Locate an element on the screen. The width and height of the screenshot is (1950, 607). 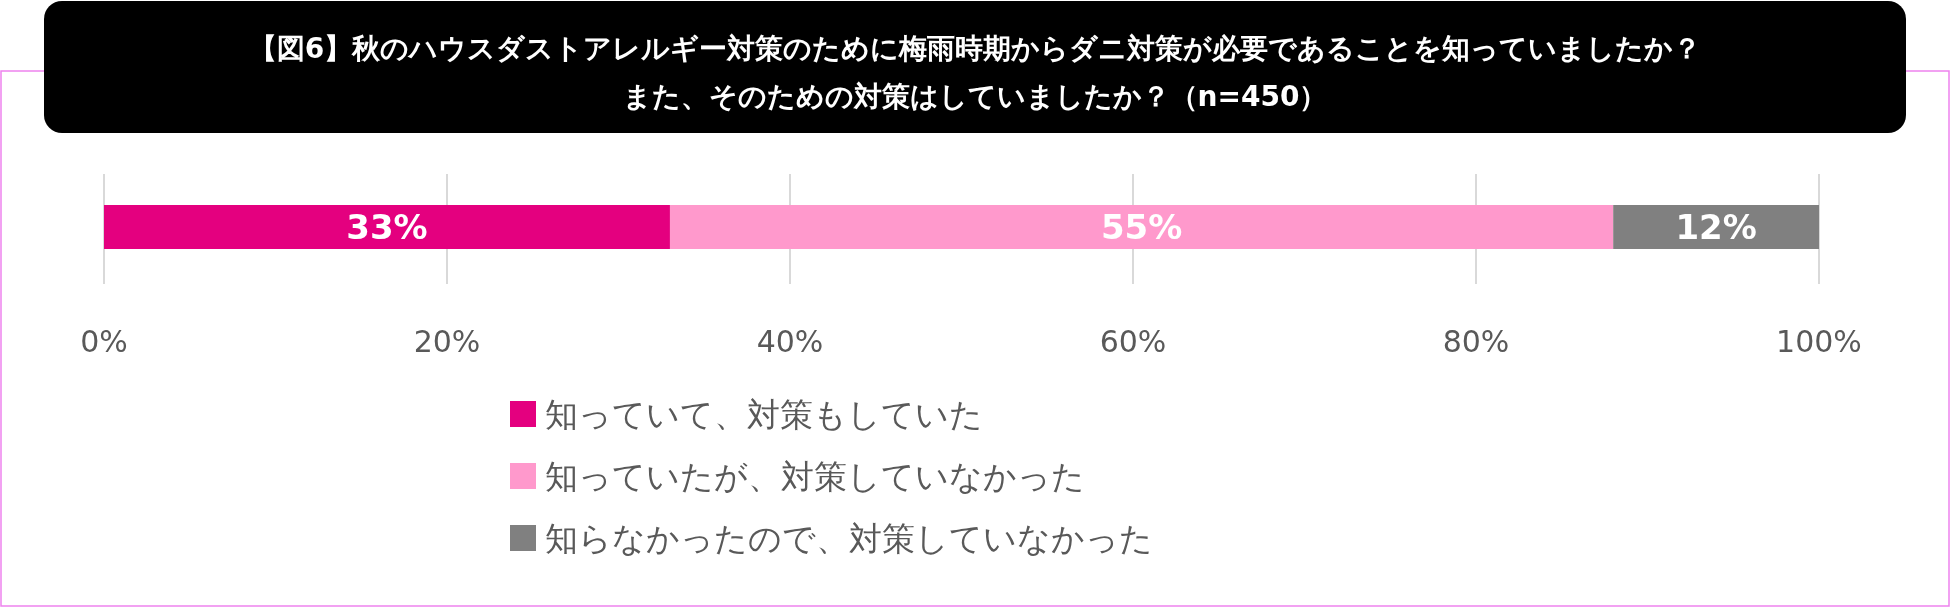
data-label: 12% is located at coordinates (1716, 227).